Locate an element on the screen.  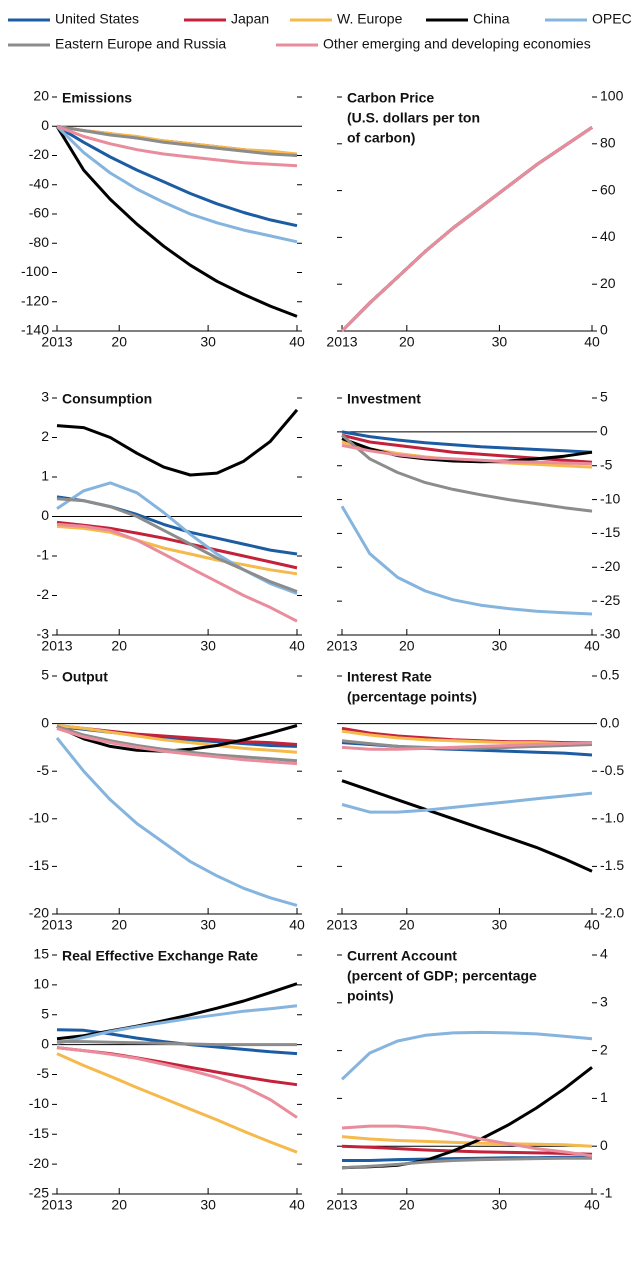
panel-title: Output is located at coordinates (85, 677).